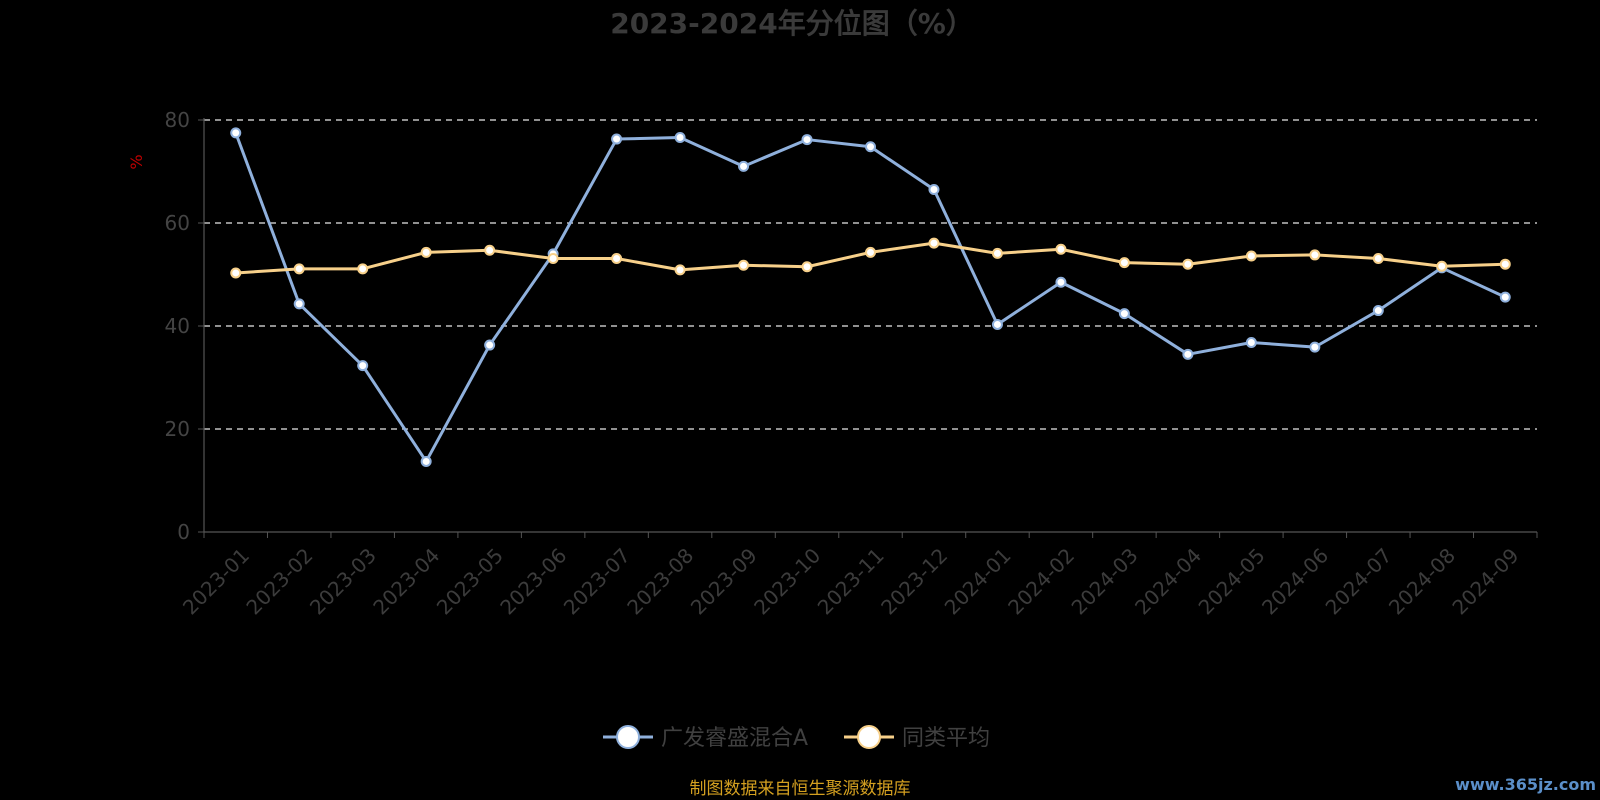  I want to click on x-tick-label-2023-09: 2023-09, so click(724, 581).